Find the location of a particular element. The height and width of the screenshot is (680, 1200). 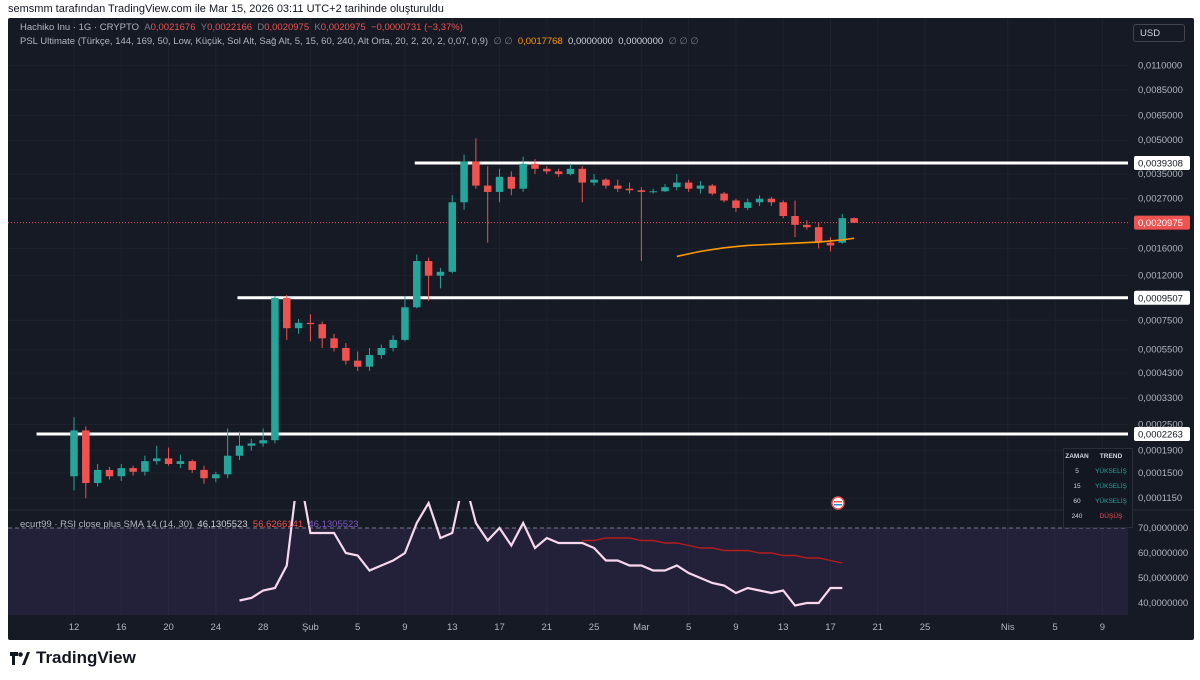

low-label: D is located at coordinates (261, 27).